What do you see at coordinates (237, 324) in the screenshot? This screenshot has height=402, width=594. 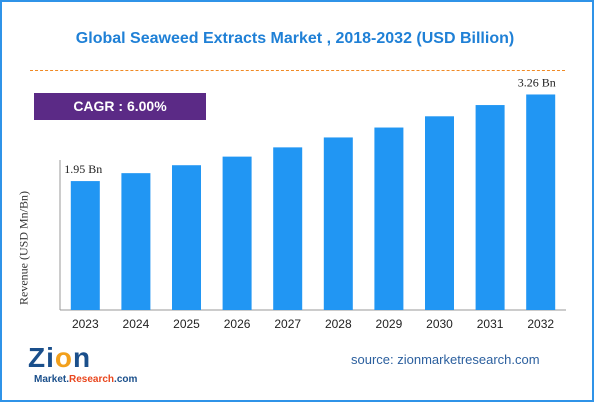 I see `x-tick-label: 2026` at bounding box center [237, 324].